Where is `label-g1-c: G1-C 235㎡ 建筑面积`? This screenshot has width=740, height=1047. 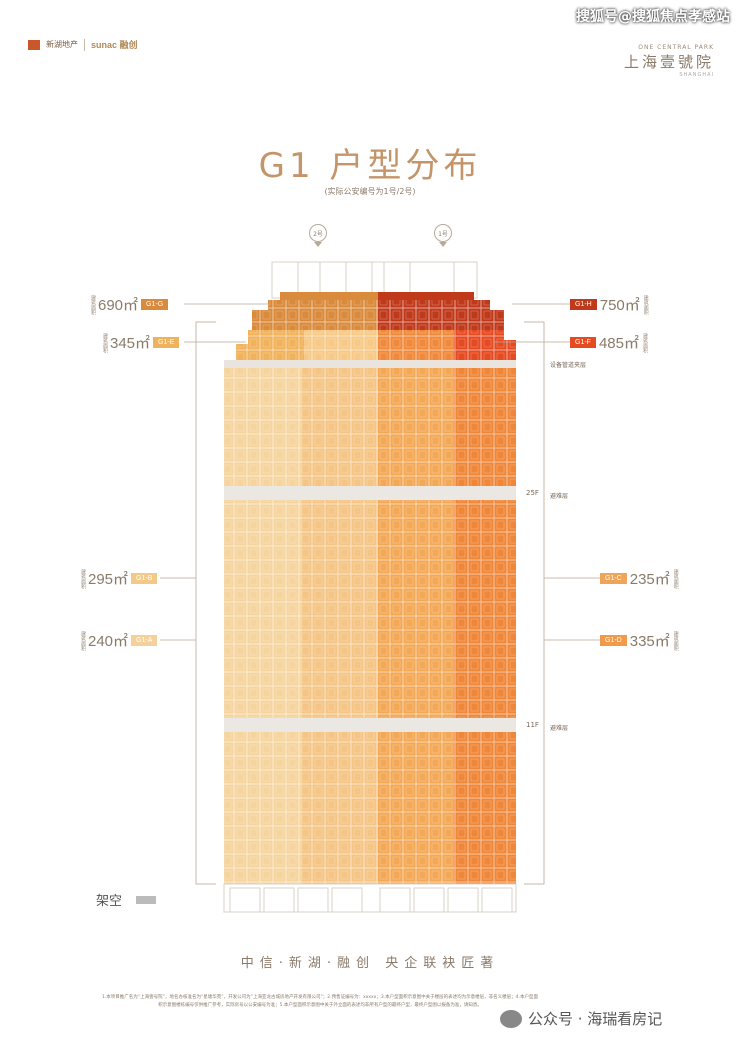
label-g1-c: G1-C 235㎡ 建筑面积 is located at coordinates (639, 578).